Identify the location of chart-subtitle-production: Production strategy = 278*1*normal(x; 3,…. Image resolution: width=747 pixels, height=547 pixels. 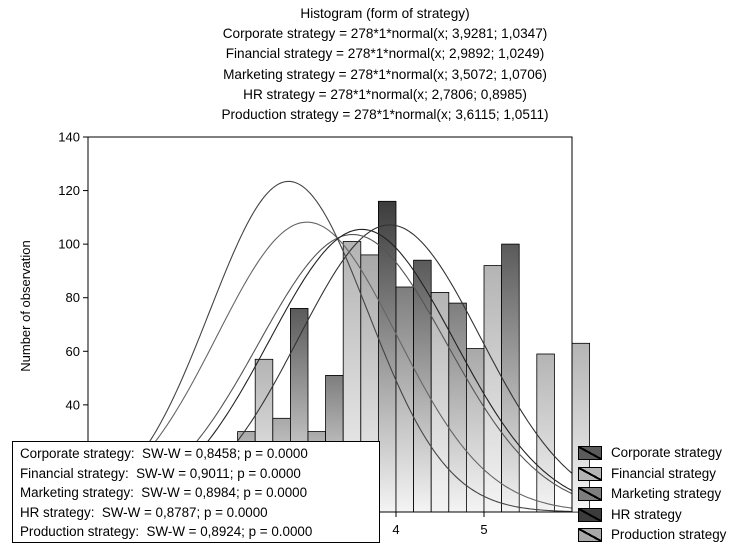
(385, 115).